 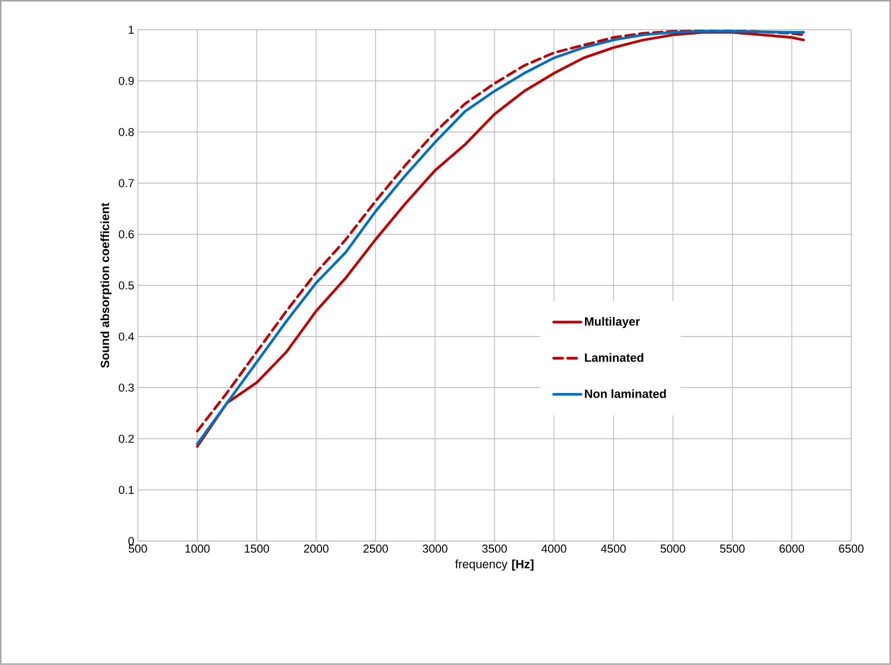 What do you see at coordinates (316, 548) in the screenshot?
I see `x-tick-label: 2000` at bounding box center [316, 548].